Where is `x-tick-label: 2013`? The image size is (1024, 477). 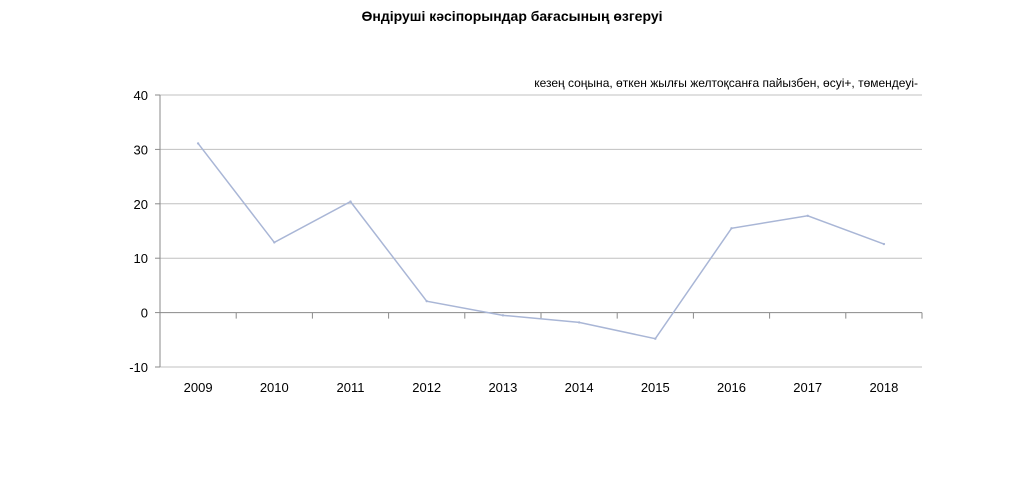 x-tick-label: 2013 is located at coordinates (502, 387).